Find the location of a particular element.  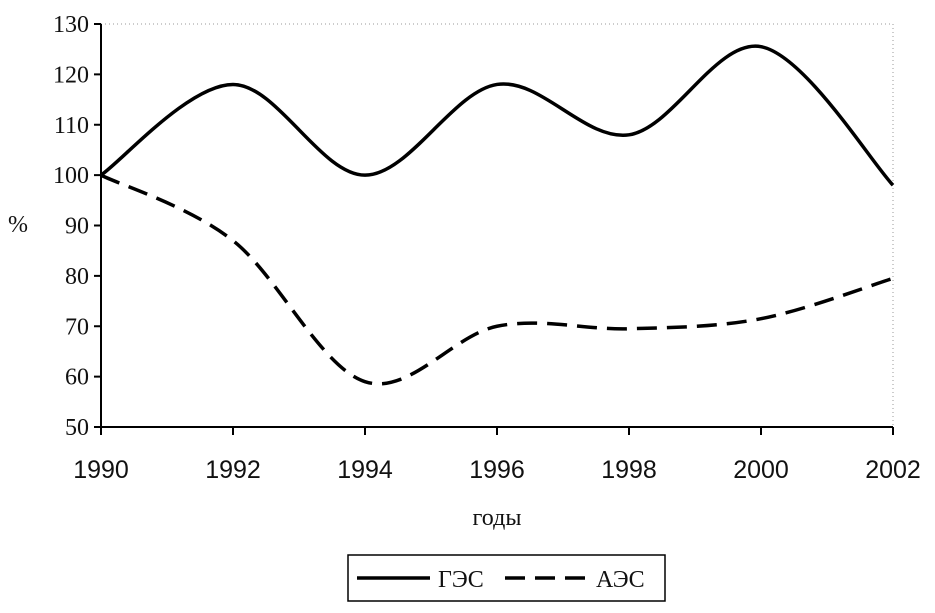

legend-box is located at coordinates (506, 578).